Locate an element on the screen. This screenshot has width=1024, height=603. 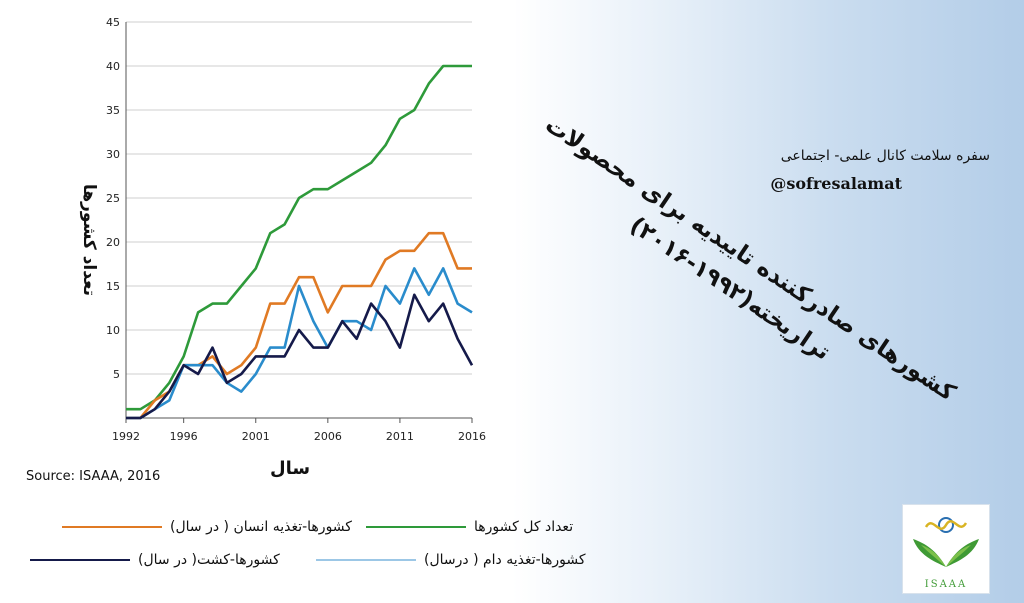
legend-item-food: کشورها-تغذیه انسان ( در سال) is located at coordinates (207, 527).